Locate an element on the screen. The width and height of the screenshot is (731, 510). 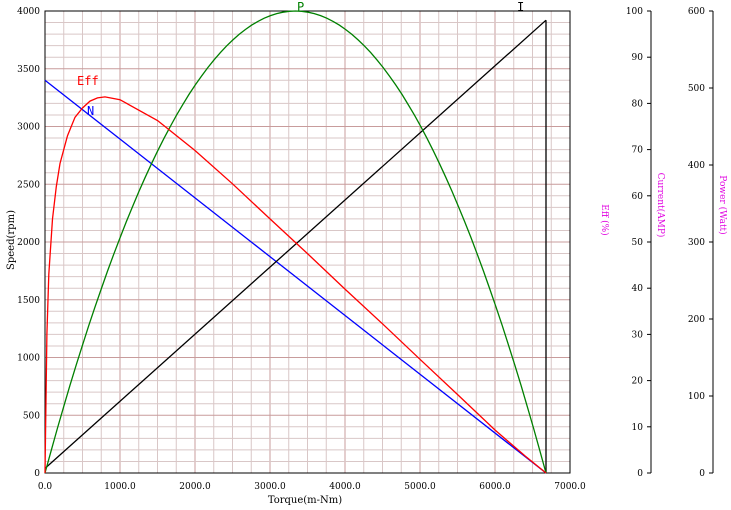
secondary-tick-label: 60 is located at coordinates (638, 197).